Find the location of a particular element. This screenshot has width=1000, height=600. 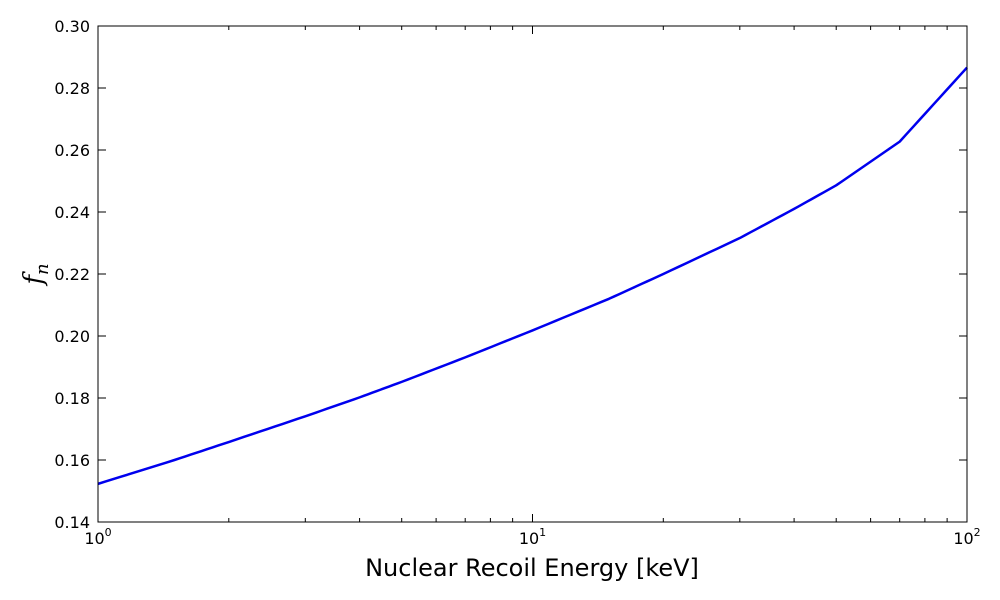

x-tick-label: 10¹ is located at coordinates (532, 537).